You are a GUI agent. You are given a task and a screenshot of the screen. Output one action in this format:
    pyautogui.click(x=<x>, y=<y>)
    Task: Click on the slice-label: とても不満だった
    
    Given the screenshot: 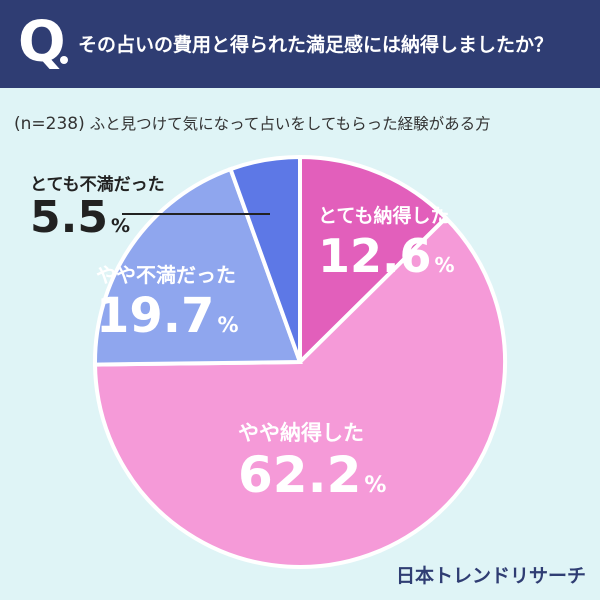 What is the action you would take?
    pyautogui.click(x=97, y=184)
    